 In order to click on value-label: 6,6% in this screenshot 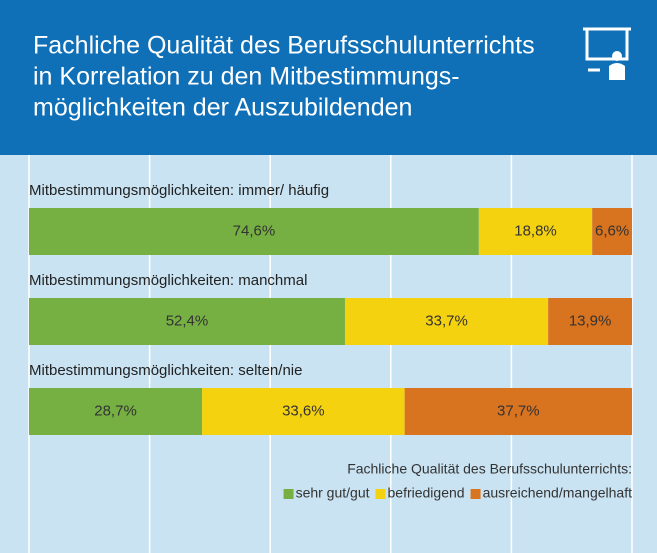, I will do `click(612, 230)`.